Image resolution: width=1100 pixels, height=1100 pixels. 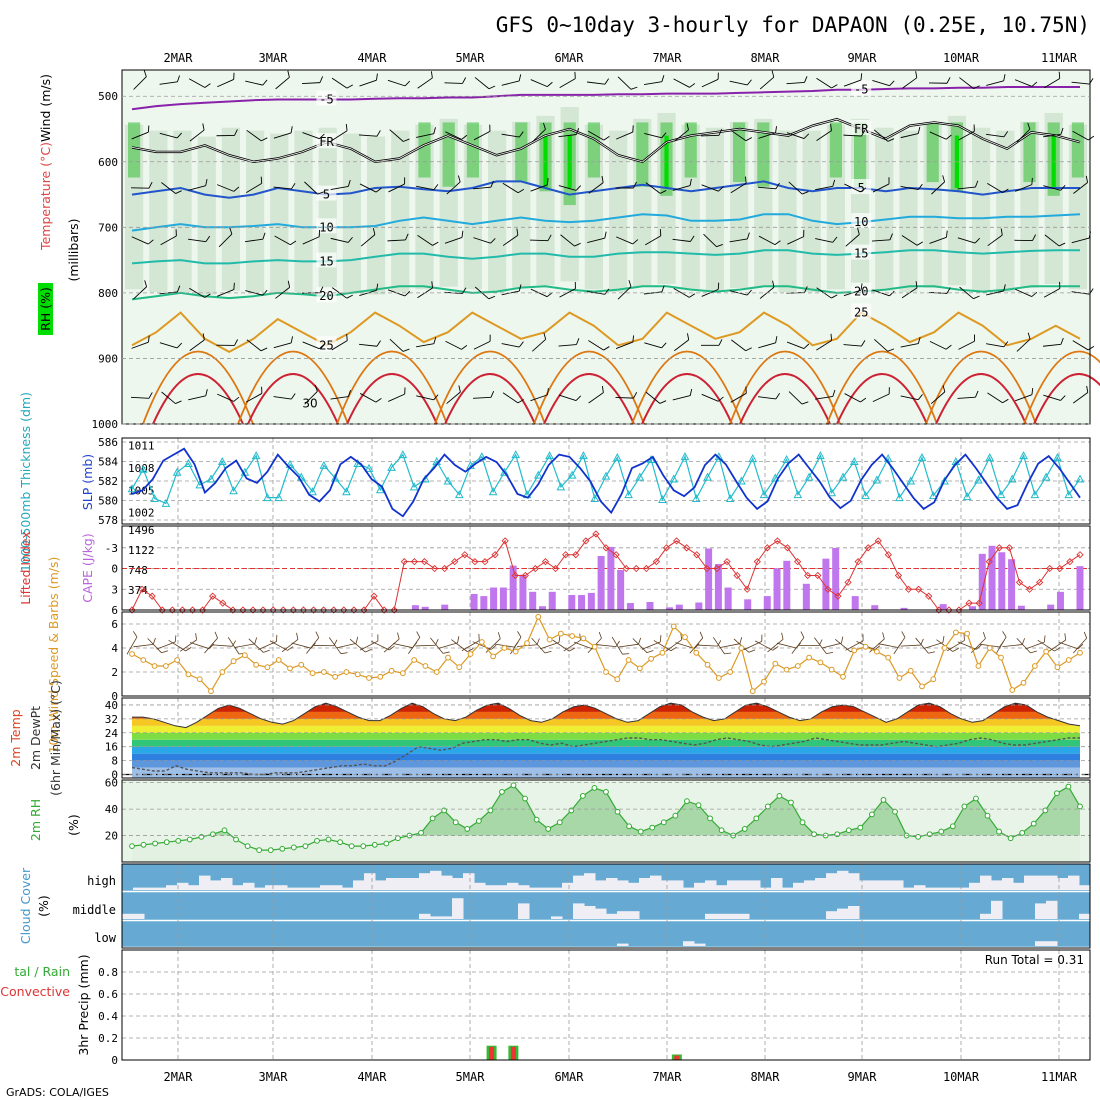 What do you see at coordinates (861, 222) in the screenshot?
I see `contour-label: 10` at bounding box center [861, 222].